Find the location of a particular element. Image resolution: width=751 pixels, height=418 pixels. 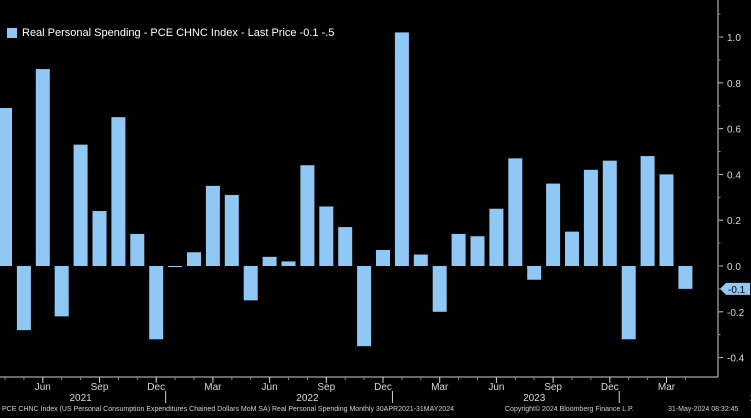

y-tick-label: -0.4 is located at coordinates (736, 359).